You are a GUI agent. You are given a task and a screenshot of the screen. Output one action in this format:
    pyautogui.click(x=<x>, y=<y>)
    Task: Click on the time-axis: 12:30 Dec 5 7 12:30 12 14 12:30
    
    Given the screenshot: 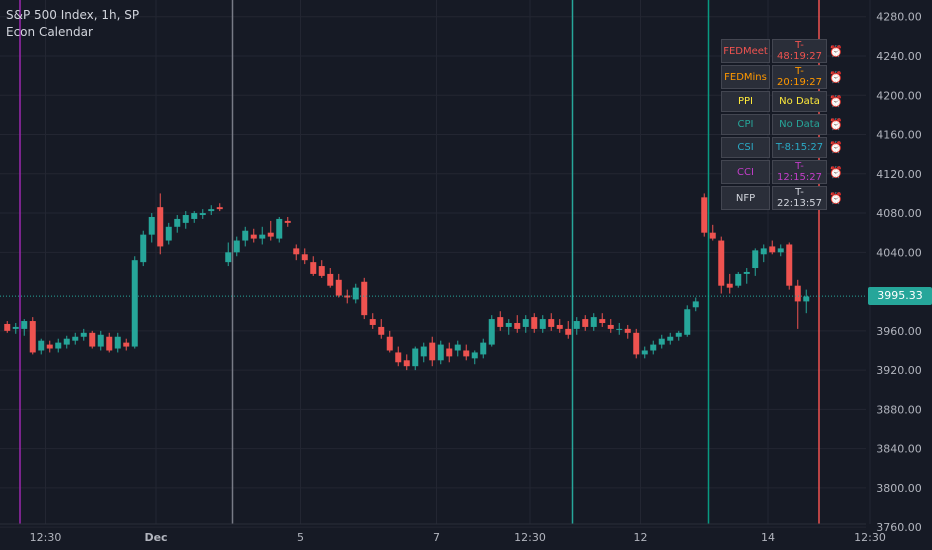 What is the action you would take?
    pyautogui.click(x=443, y=533)
    